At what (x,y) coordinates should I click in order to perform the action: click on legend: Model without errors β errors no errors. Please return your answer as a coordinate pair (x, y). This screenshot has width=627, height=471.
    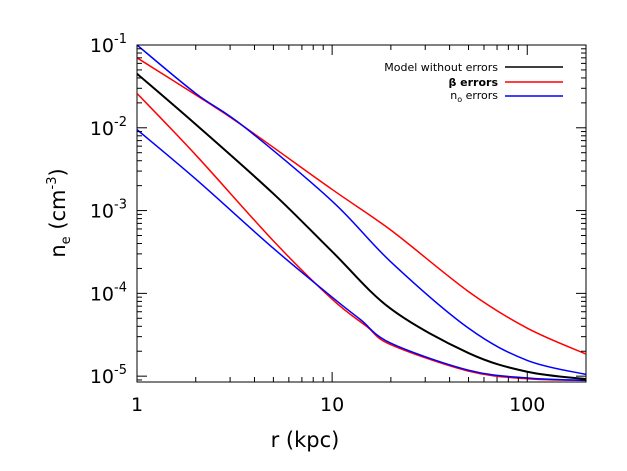
    Looking at the image, I should click on (473, 82).